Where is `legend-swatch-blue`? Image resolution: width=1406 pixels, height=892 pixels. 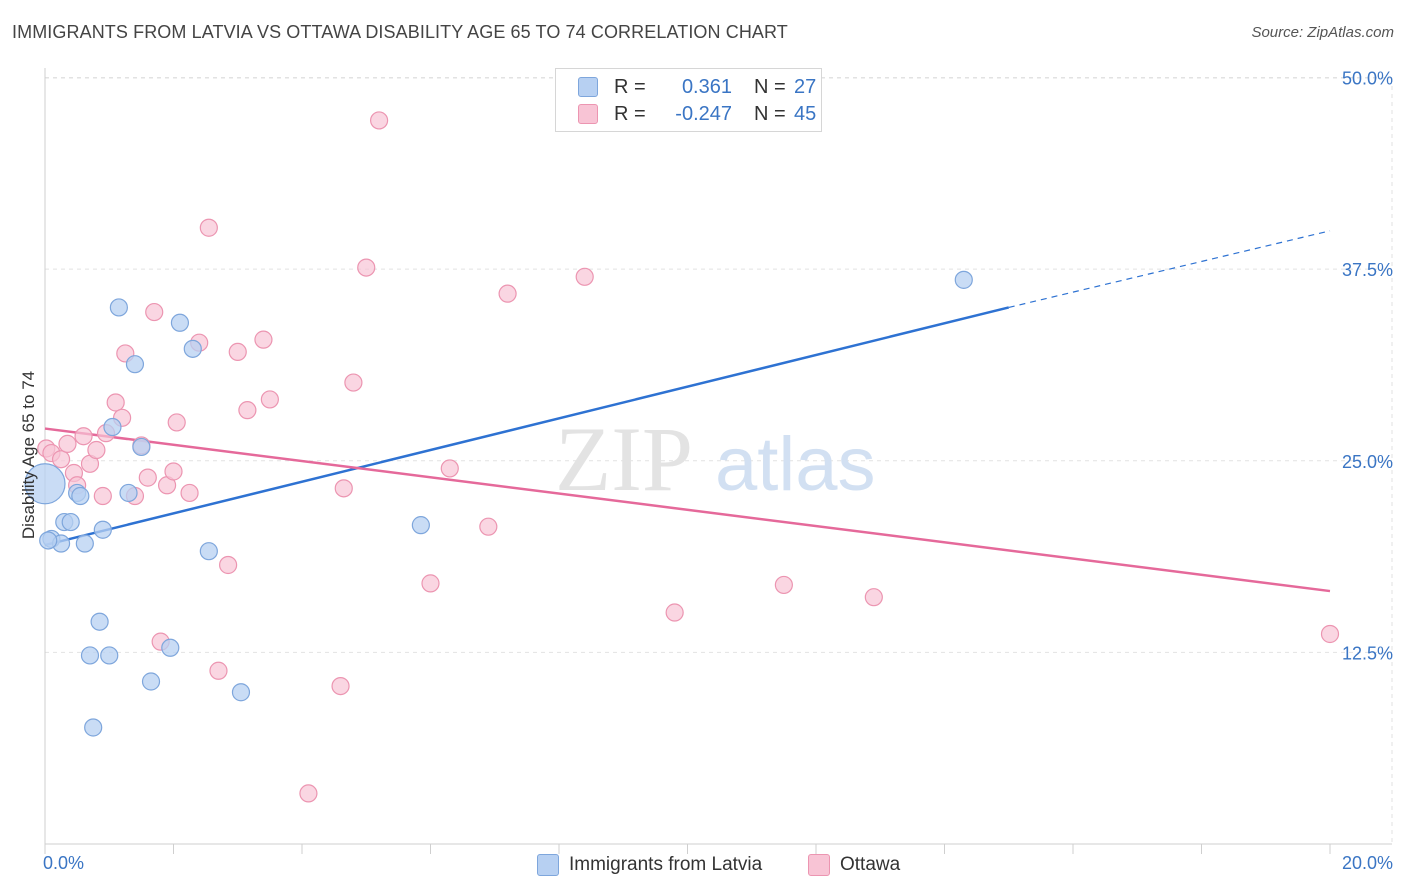 legend-swatch-blue is located at coordinates (588, 87).